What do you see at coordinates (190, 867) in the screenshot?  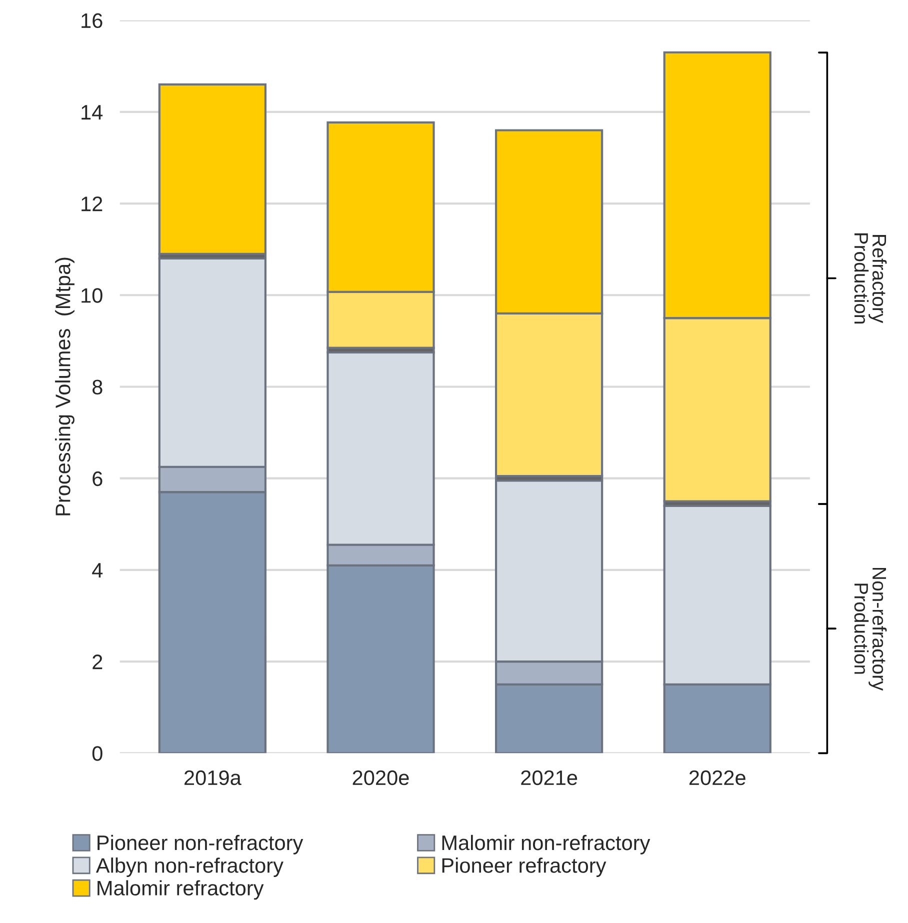 I see `legend-label: Albyn non-refractory` at bounding box center [190, 867].